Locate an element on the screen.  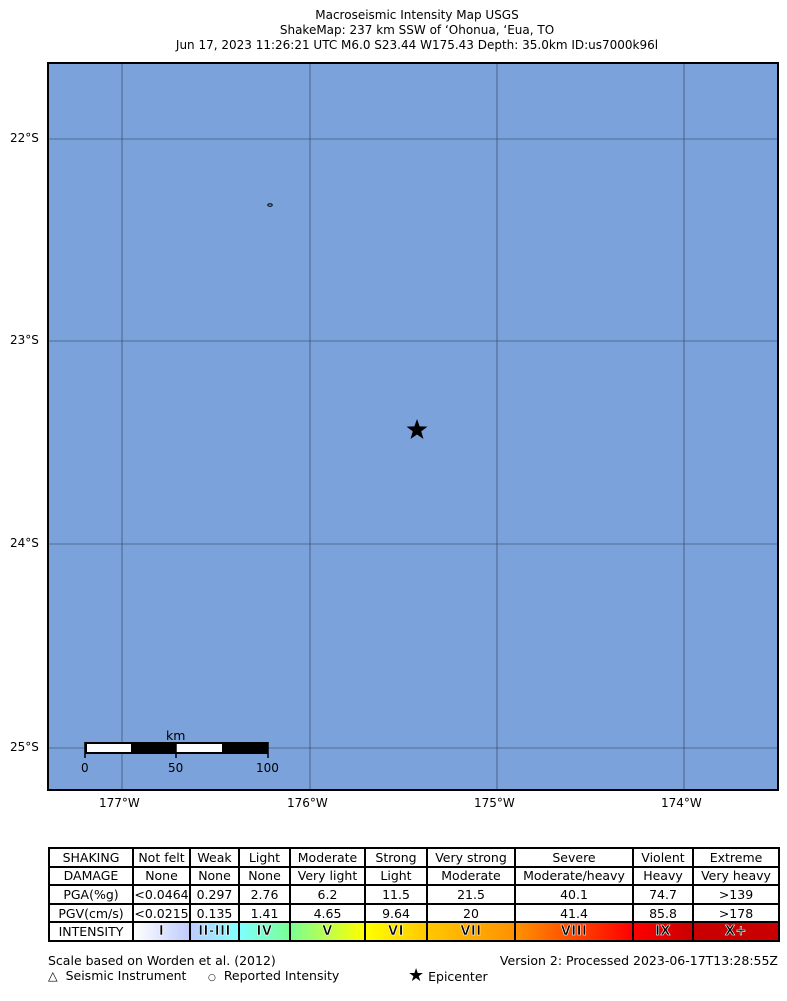
intensity-cell: IX is located at coordinates (663, 931).